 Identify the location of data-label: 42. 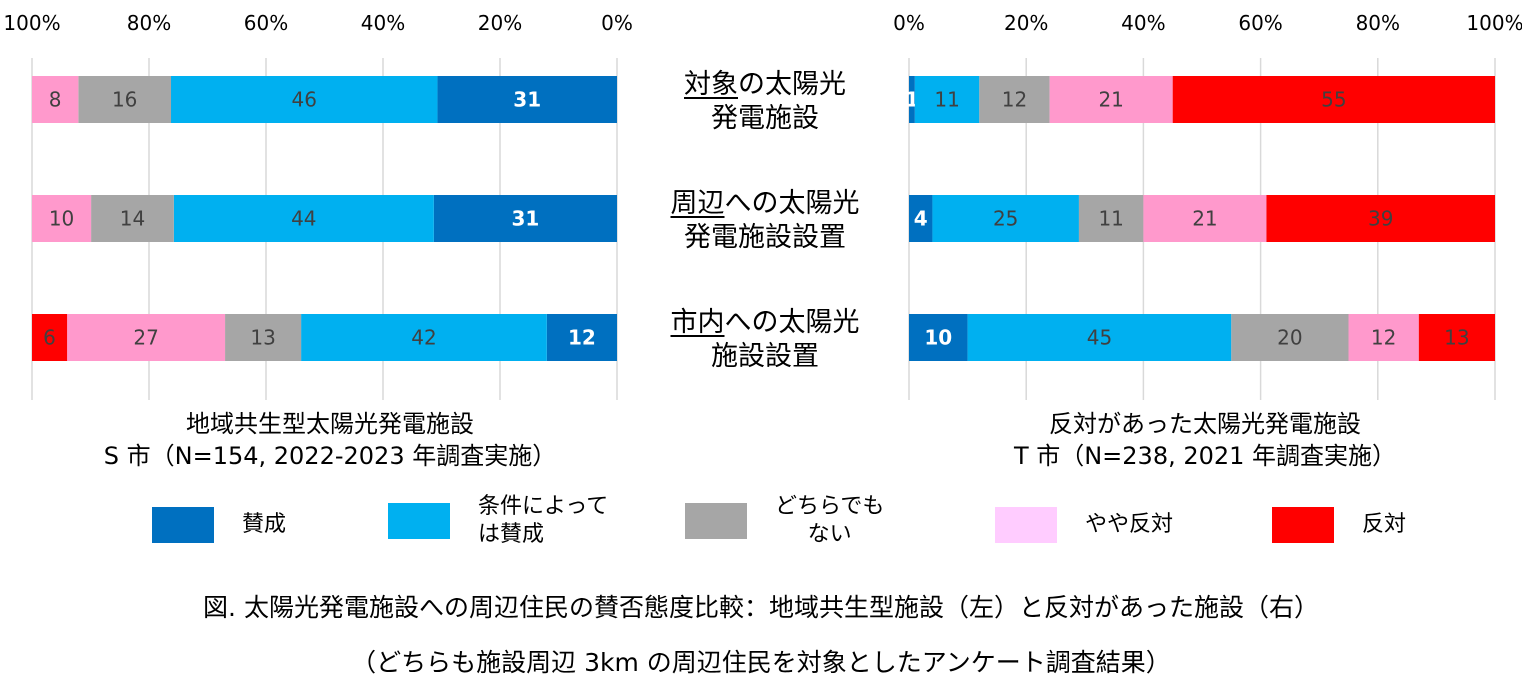
(423, 338).